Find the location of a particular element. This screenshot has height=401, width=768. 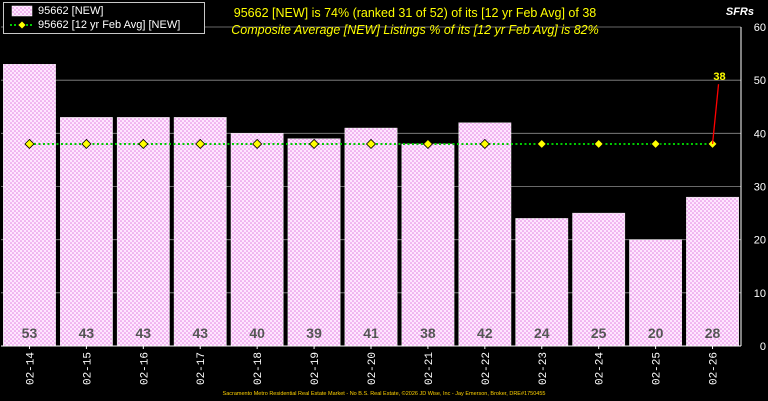

legend-label-bars: 95662 [NEW] is located at coordinates (71, 11).